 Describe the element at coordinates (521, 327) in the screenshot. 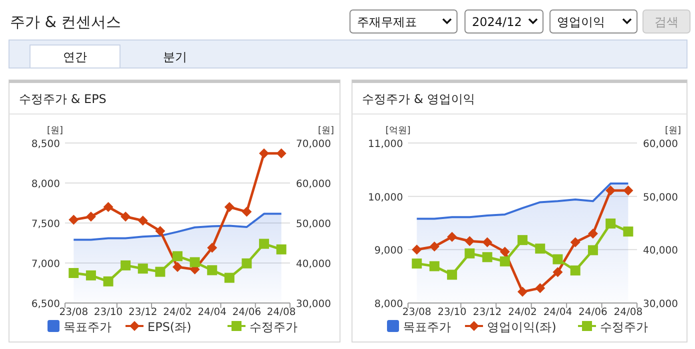

I see `legend-label: 영업이익(좌)` at that location.